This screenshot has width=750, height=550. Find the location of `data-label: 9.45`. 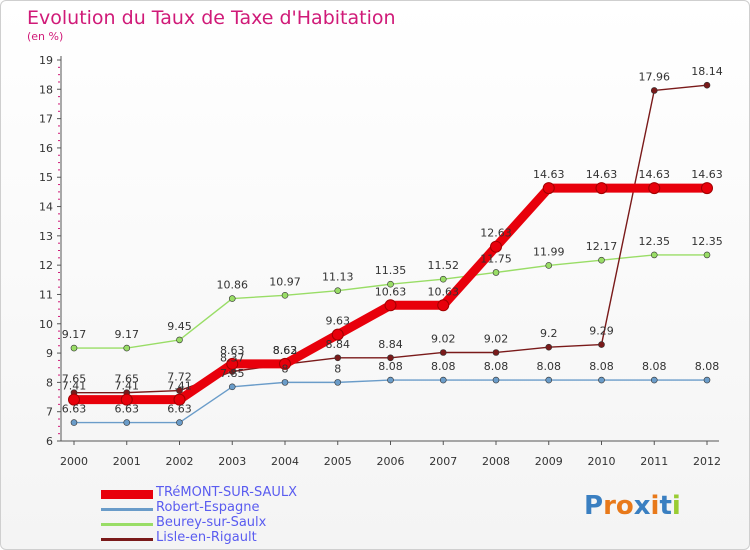

data-label: 9.45 is located at coordinates (179, 326).